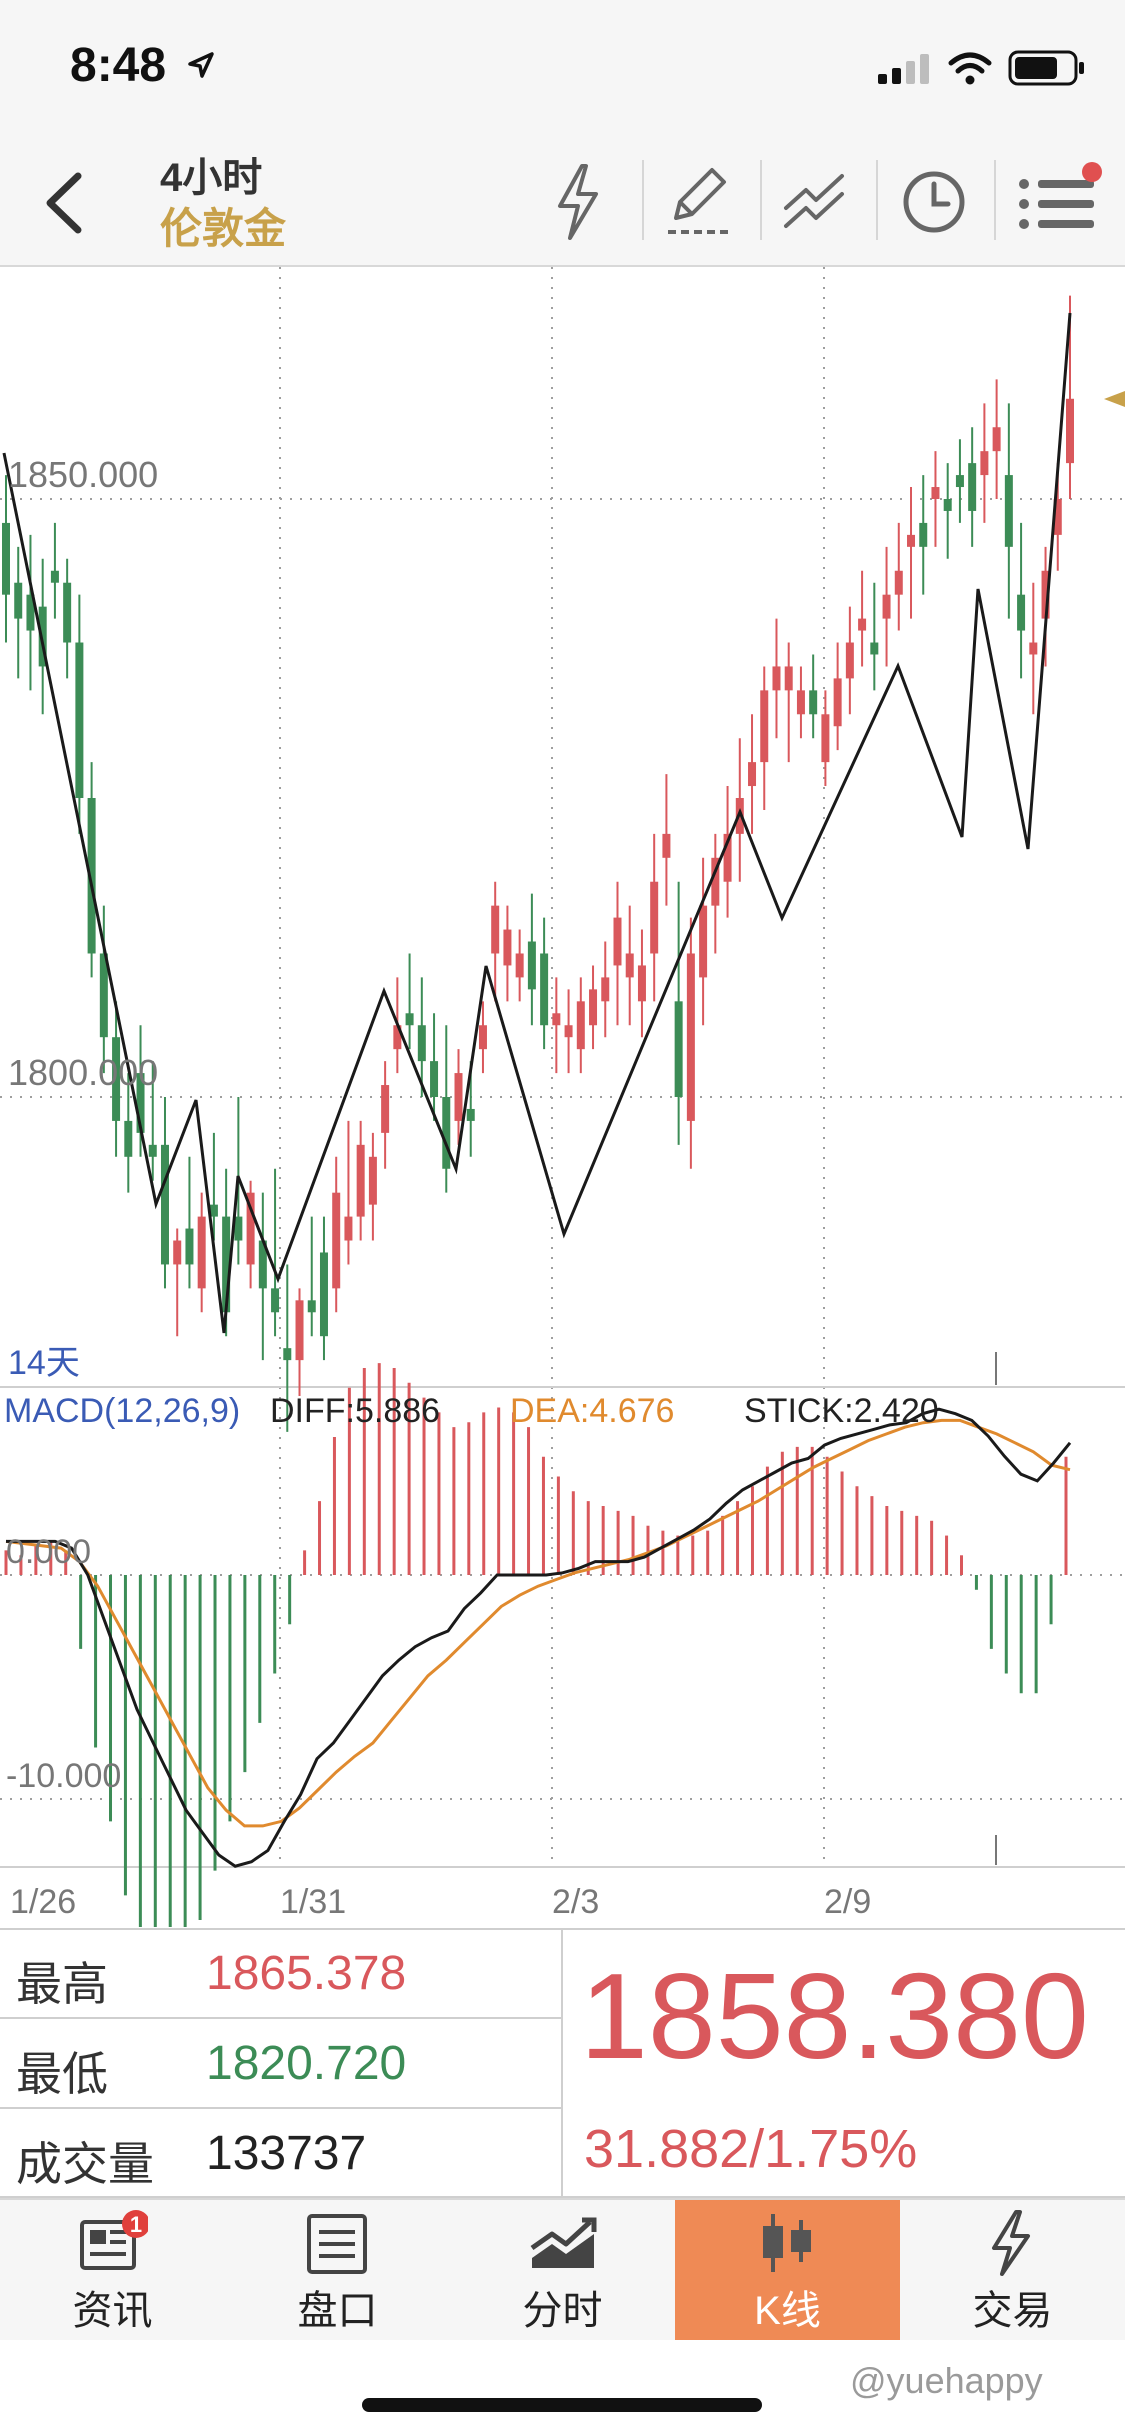 This screenshot has height=2436, width=1125. Describe the element at coordinates (946, 2380) in the screenshot. I see `watermark: @yuehappy` at that location.